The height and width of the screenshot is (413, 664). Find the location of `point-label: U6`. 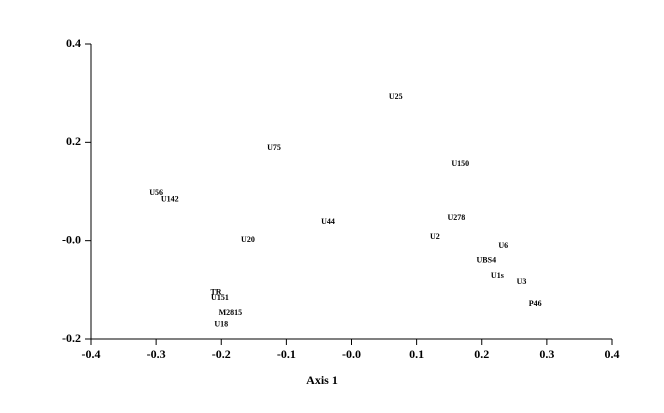

point-label: U6 is located at coordinates (503, 245).